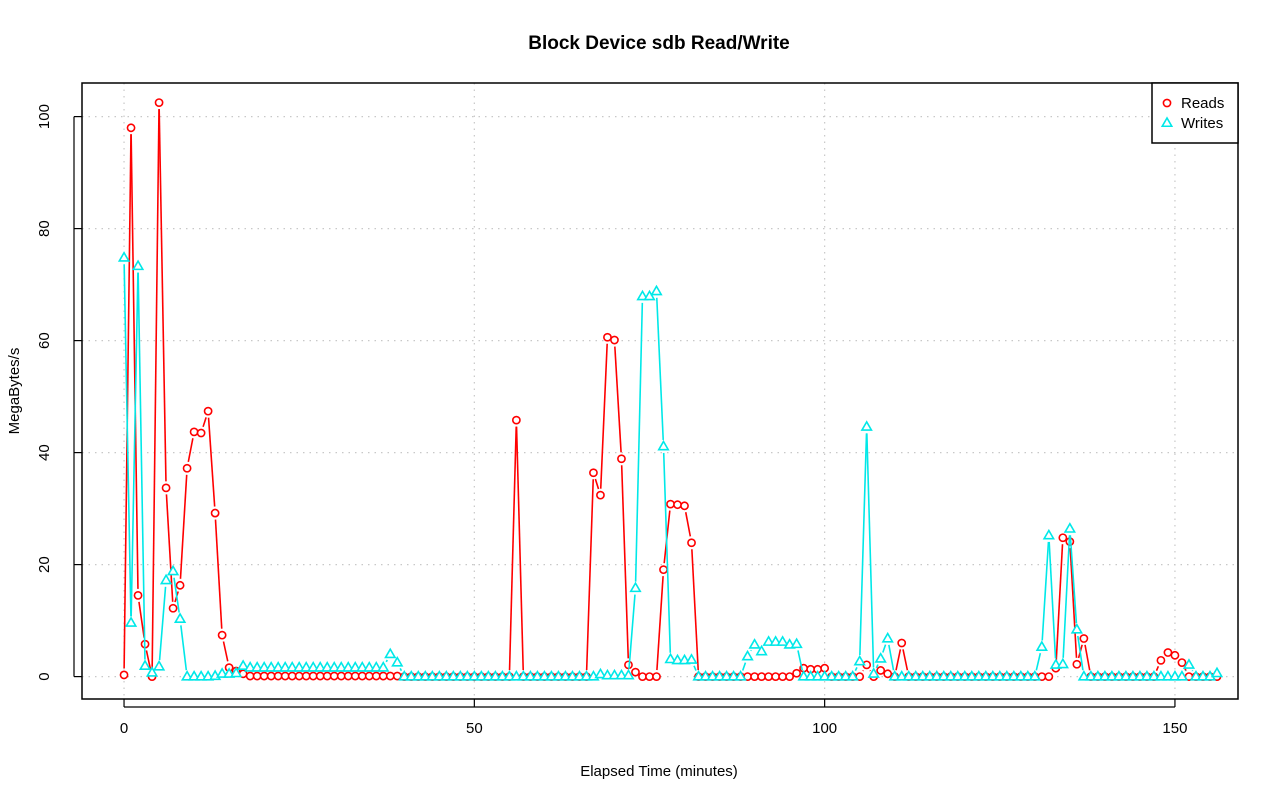 The image size is (1280, 801). What do you see at coordinates (1174, 728) in the screenshot?
I see `x-tick-label: 150` at bounding box center [1174, 728].